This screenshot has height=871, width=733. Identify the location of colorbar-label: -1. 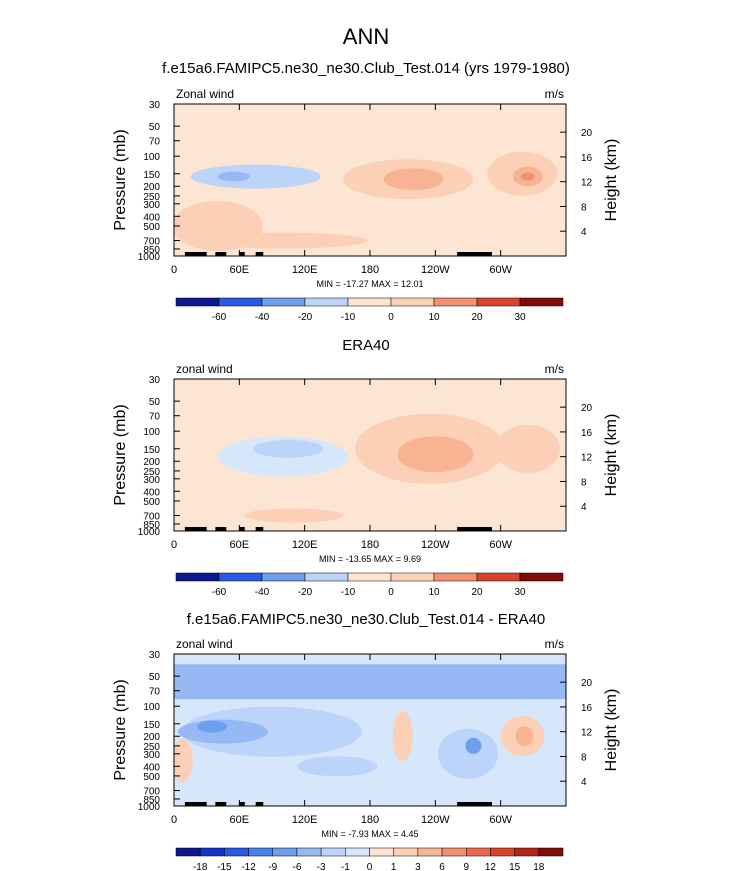
(345, 866).